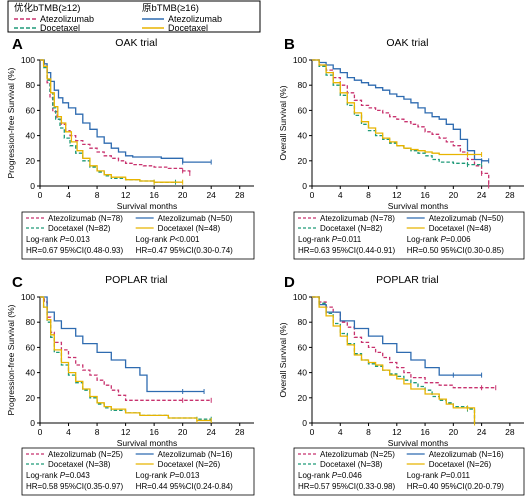 The image size is (525, 501). Describe the element at coordinates (31, 398) in the screenshot. I see `y-tick-label: 20` at that location.